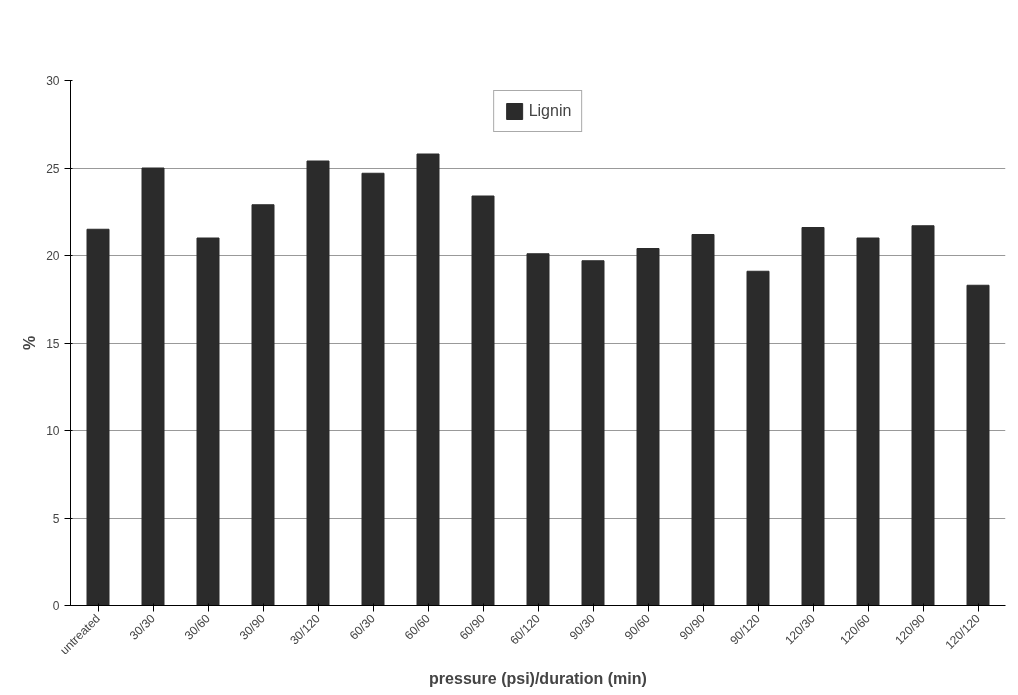 The height and width of the screenshot is (695, 1018). What do you see at coordinates (30, 343) in the screenshot?
I see `y-axis-title: %` at bounding box center [30, 343].